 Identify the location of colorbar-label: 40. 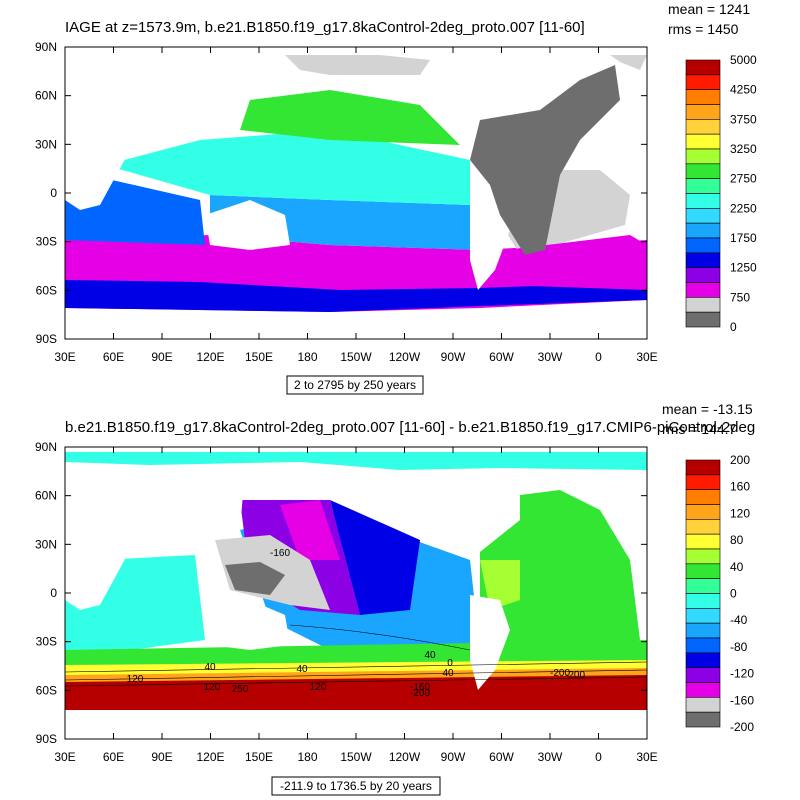
(737, 567).